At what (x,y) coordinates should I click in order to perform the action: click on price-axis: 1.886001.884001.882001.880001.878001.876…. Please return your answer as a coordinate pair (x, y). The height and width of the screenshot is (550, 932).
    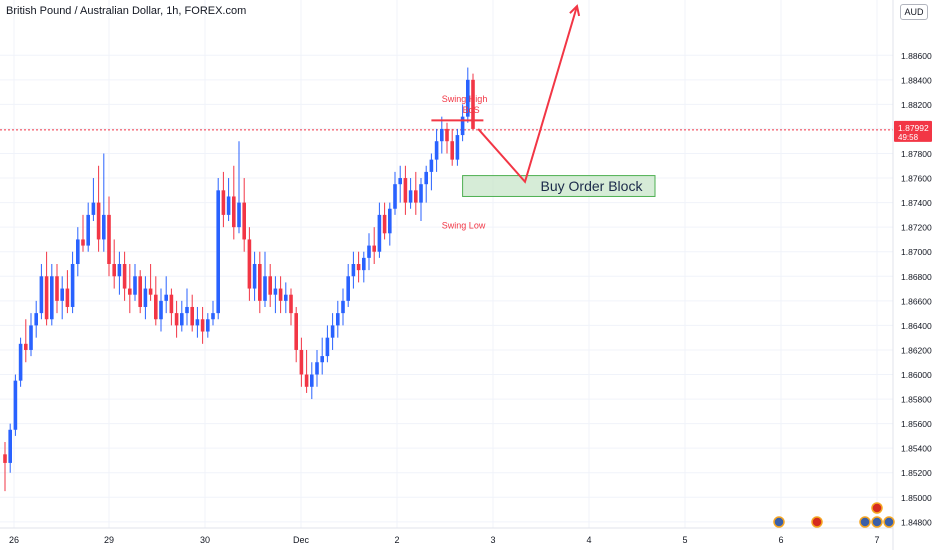
    Looking at the image, I should click on (916, 289).